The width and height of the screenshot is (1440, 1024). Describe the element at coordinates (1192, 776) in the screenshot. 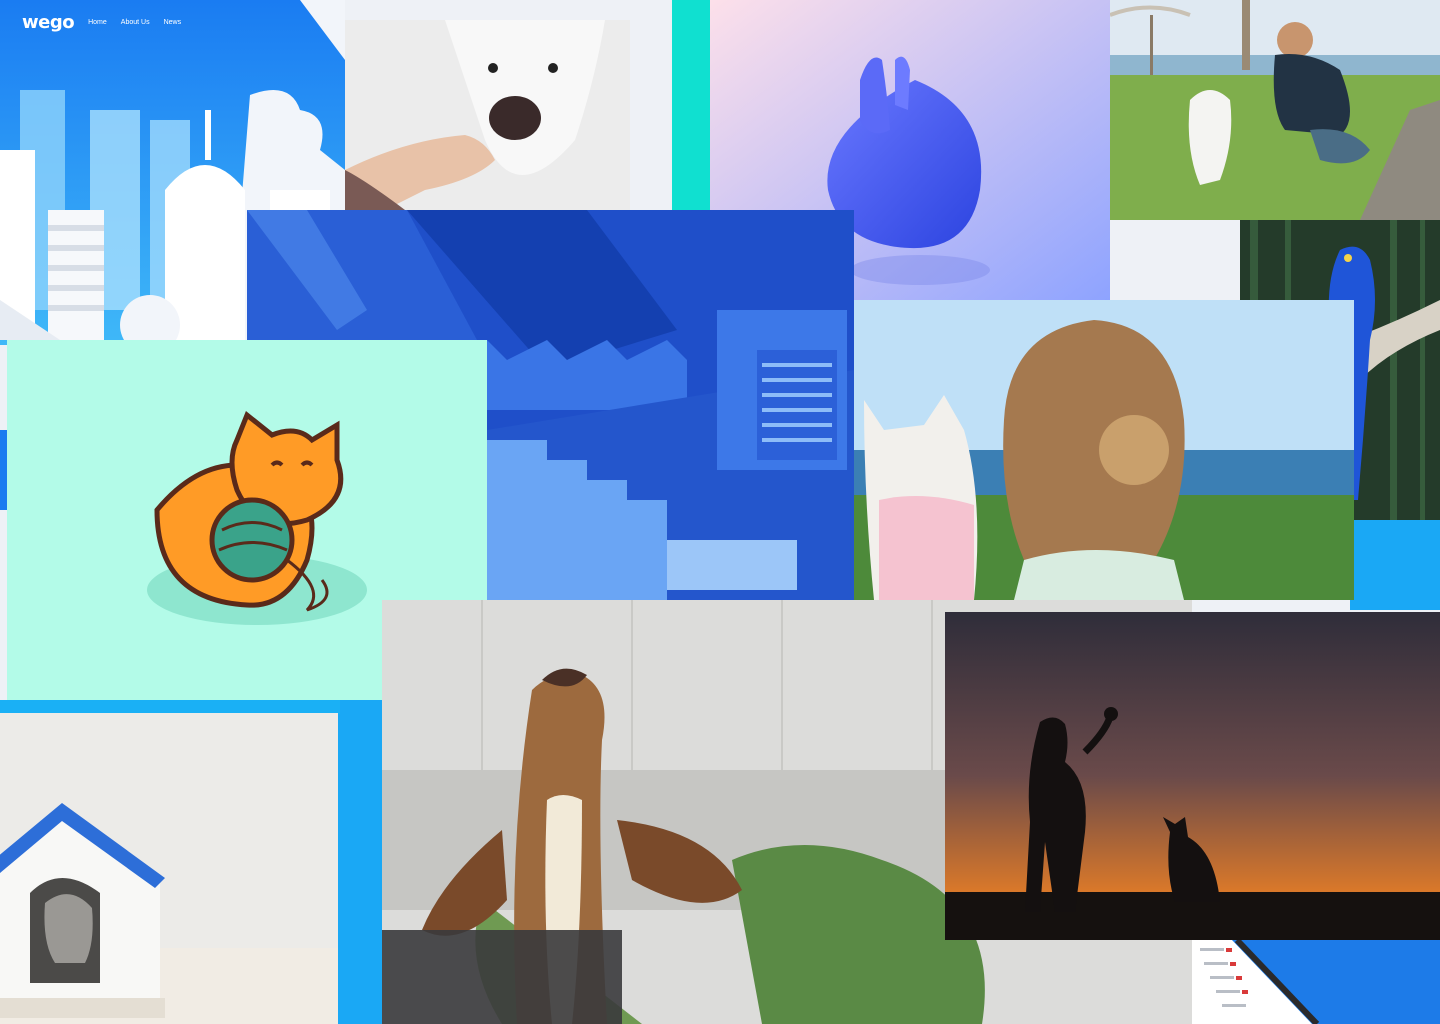

I see `sunset-silhouette-photo-tile` at that location.